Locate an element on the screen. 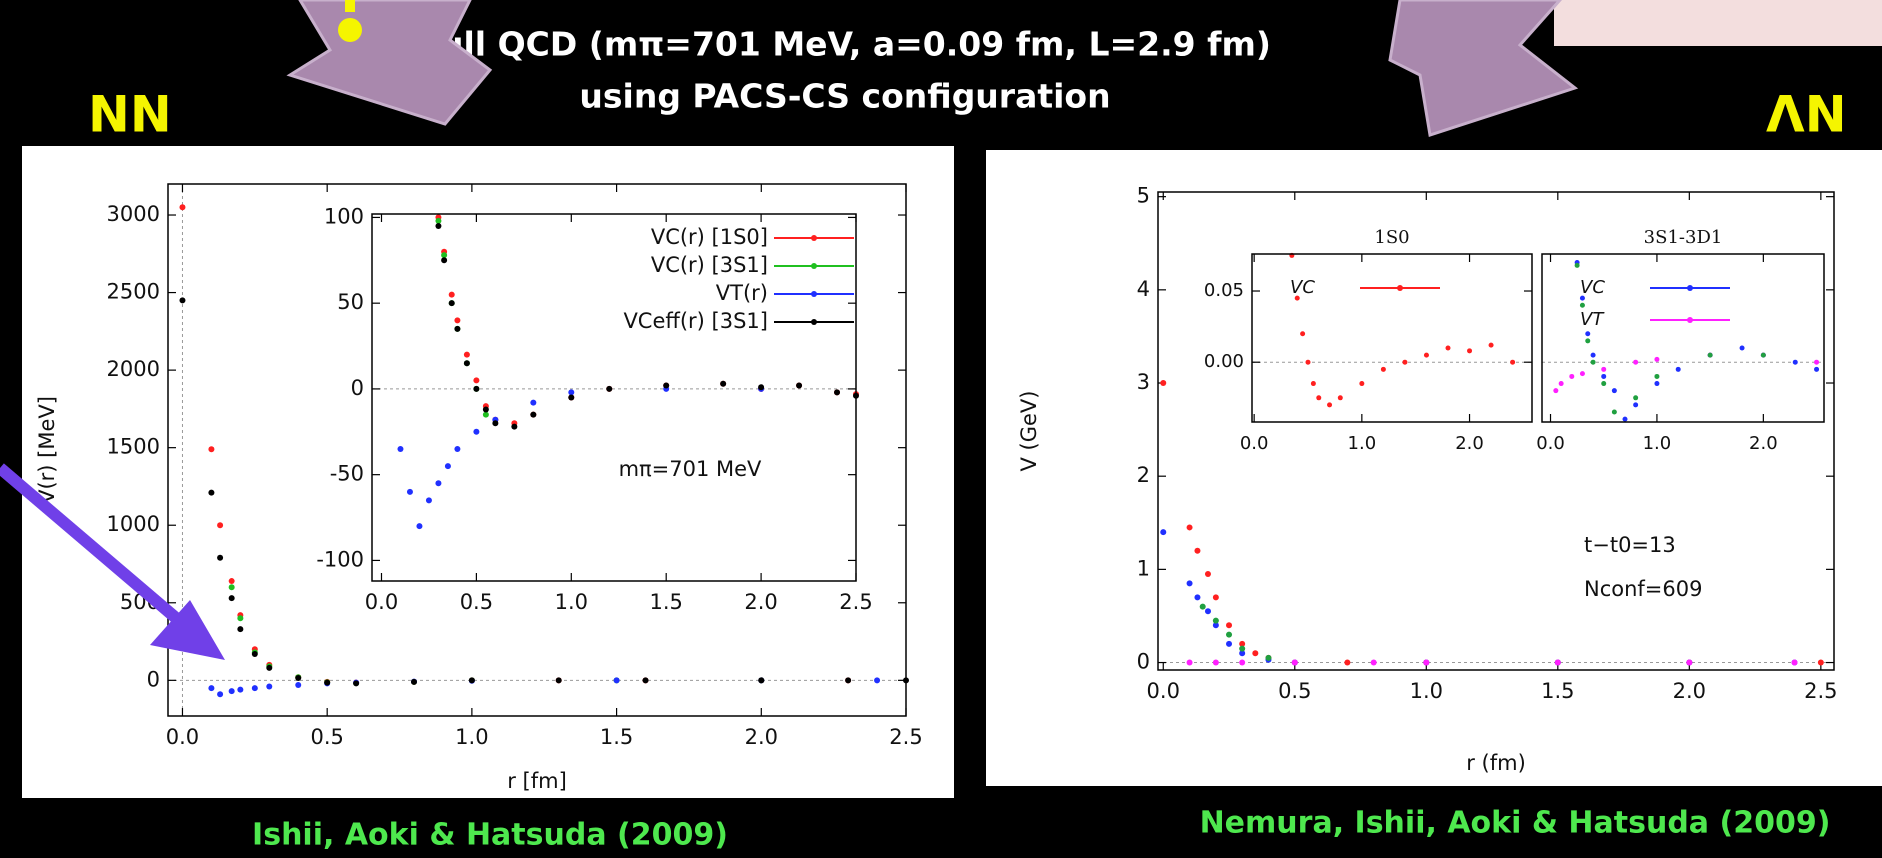 This screenshot has width=1882, height=858. x-tick-label: 0.0 is located at coordinates (1254, 443).